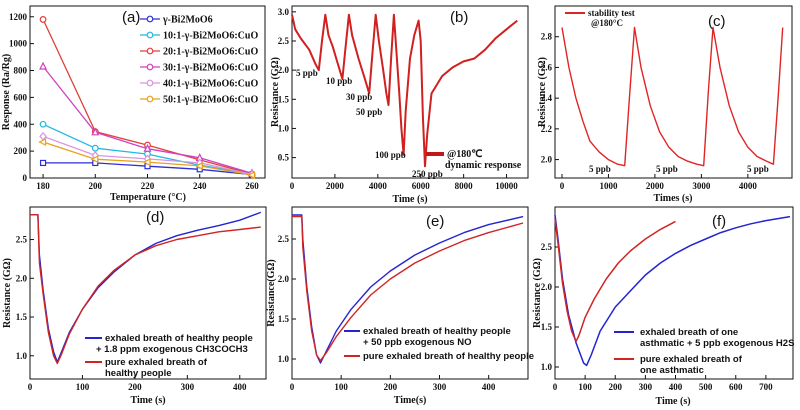  Describe the element at coordinates (646, 387) in the screenshot. I see `f-x-tick-label: 300` at that location.